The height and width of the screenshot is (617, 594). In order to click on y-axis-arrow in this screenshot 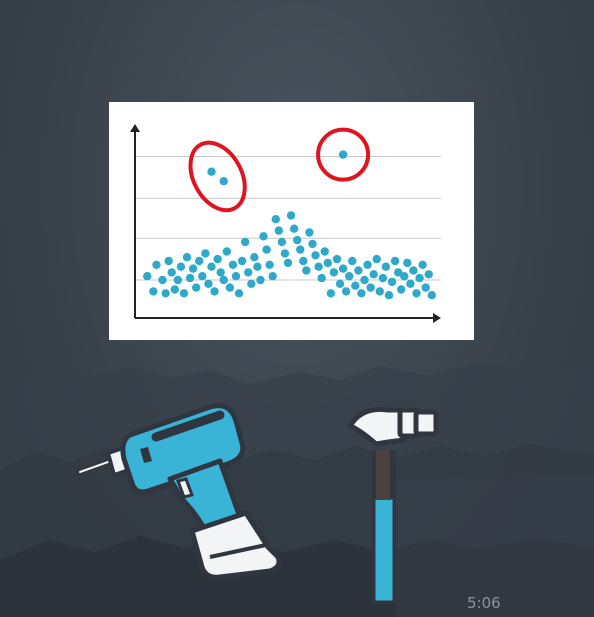, I will do `click(135, 128)`.